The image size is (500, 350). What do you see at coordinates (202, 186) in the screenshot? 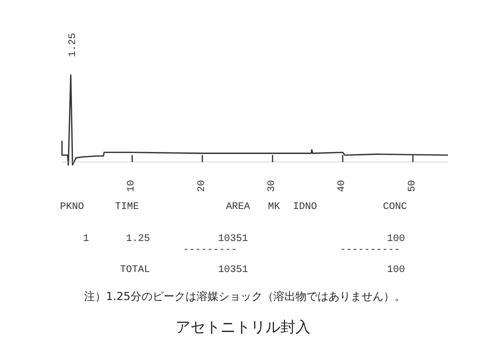
I see `x-tick-label: 20` at bounding box center [202, 186].